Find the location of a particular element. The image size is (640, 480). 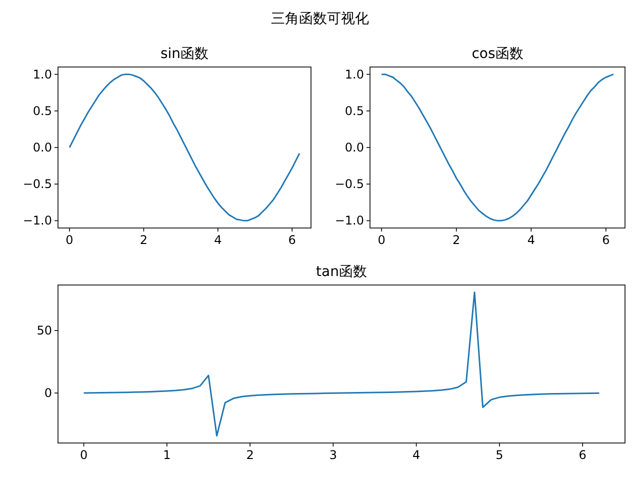

chart-title: tan函数 is located at coordinates (341, 272).